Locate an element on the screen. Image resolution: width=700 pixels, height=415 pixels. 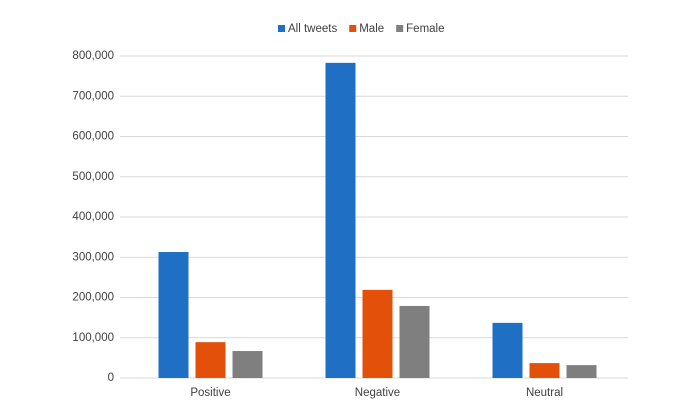
y-tick-label: 300,000 is located at coordinates (93, 257).